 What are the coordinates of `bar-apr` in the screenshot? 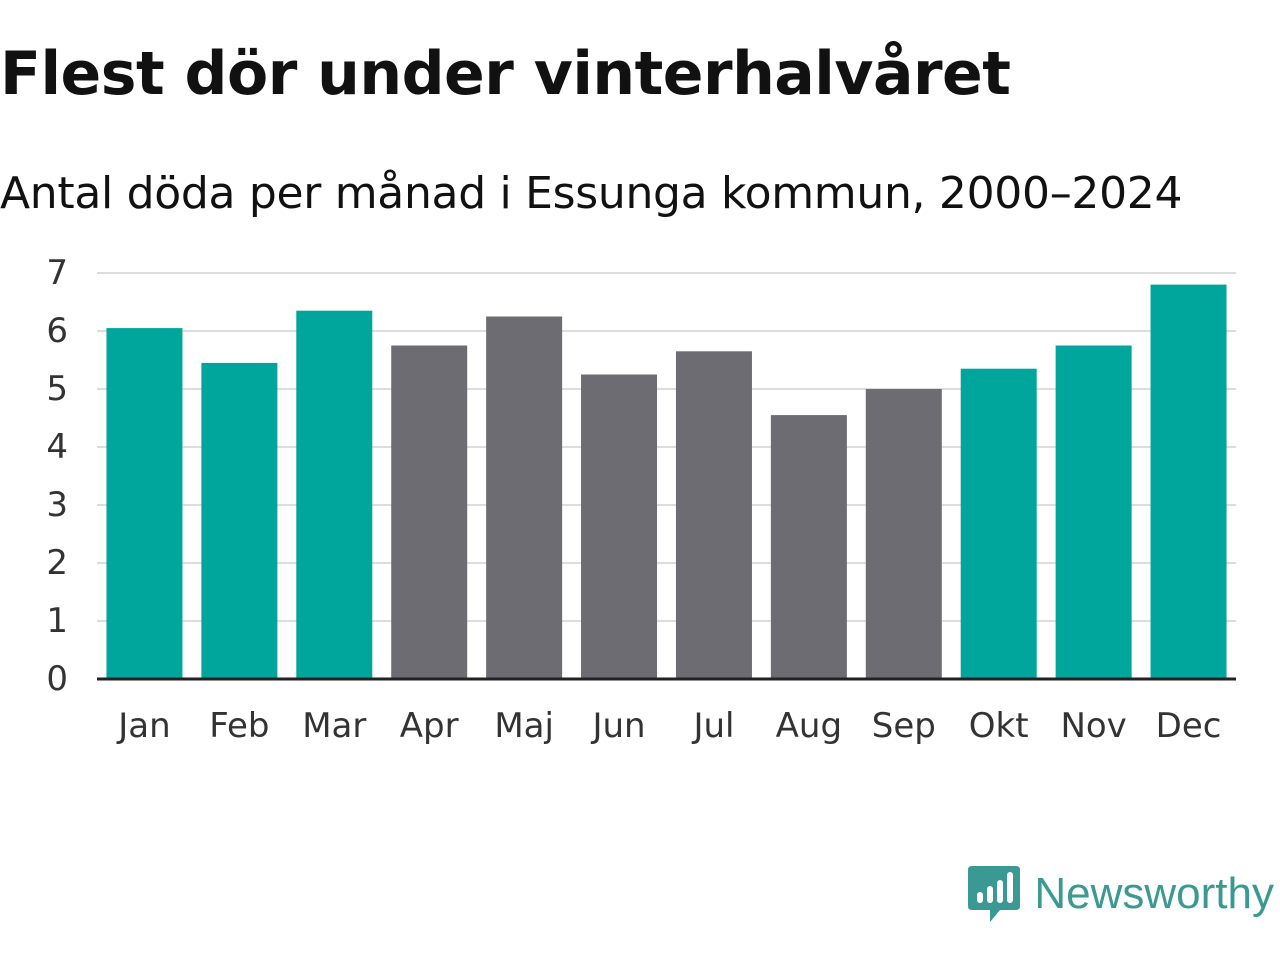 It's located at (429, 512).